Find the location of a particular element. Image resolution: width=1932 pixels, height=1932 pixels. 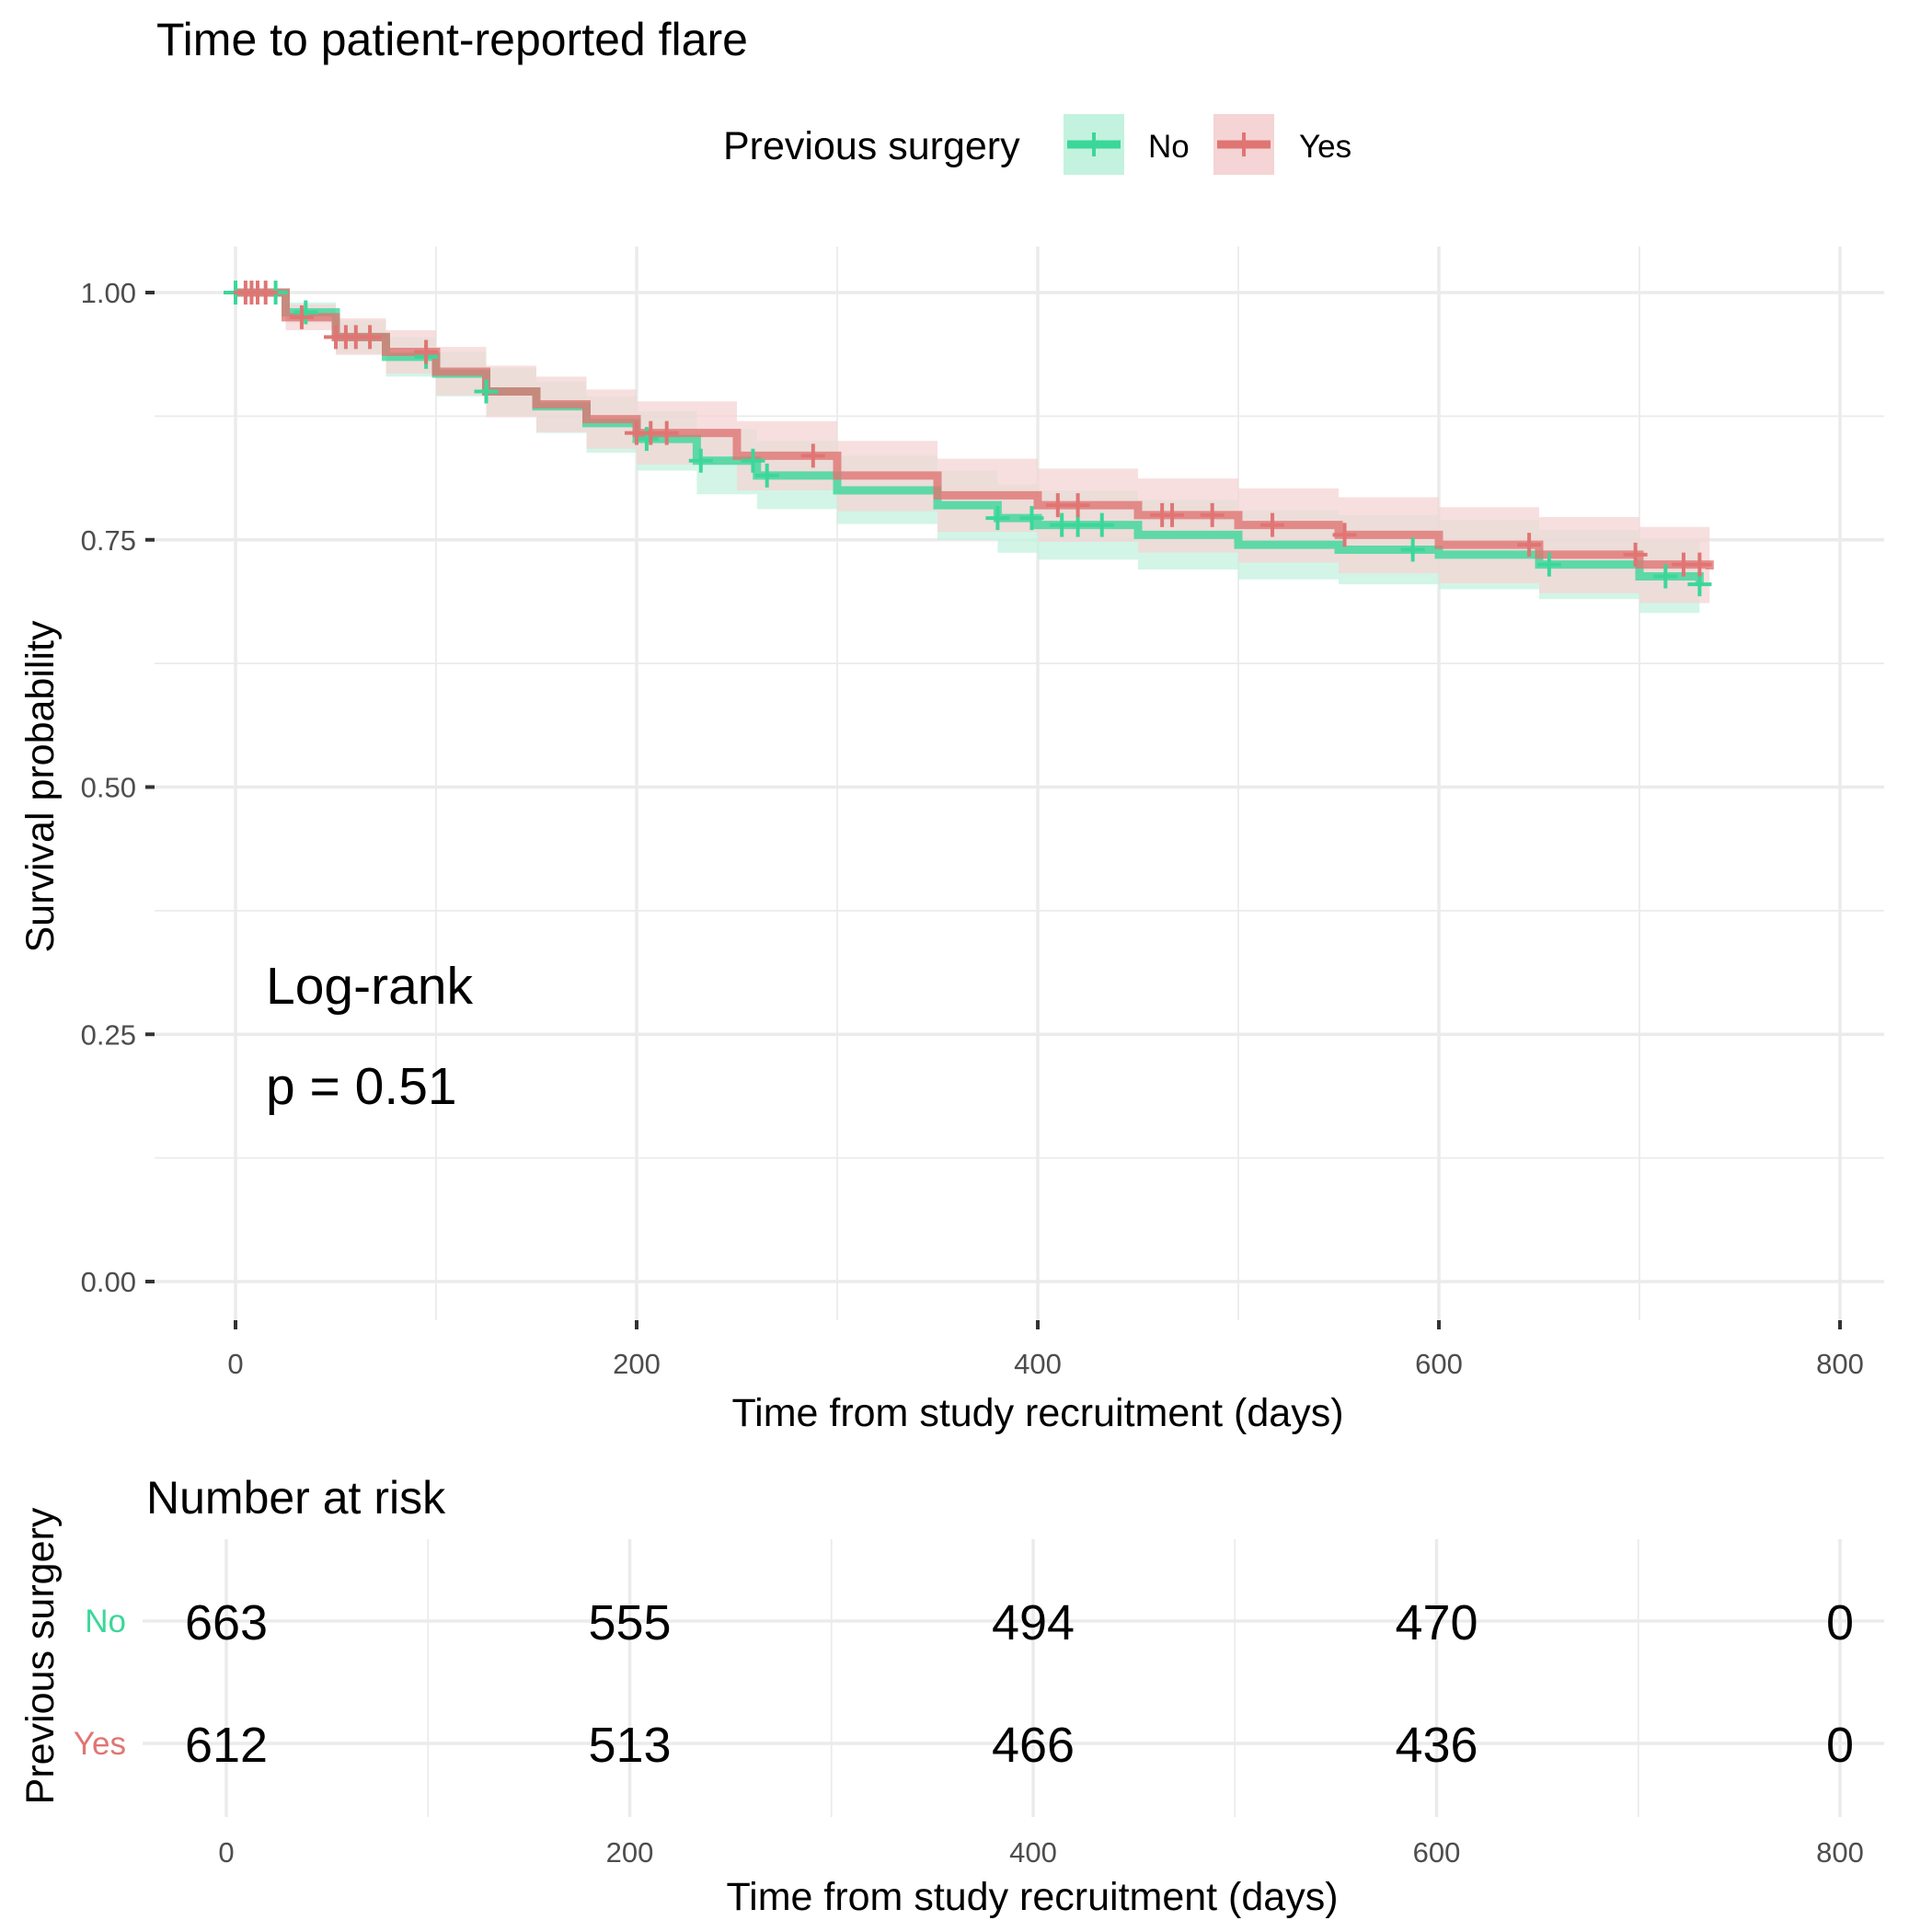

risk-strata-label-yes: Yes is located at coordinates (100, 1744).